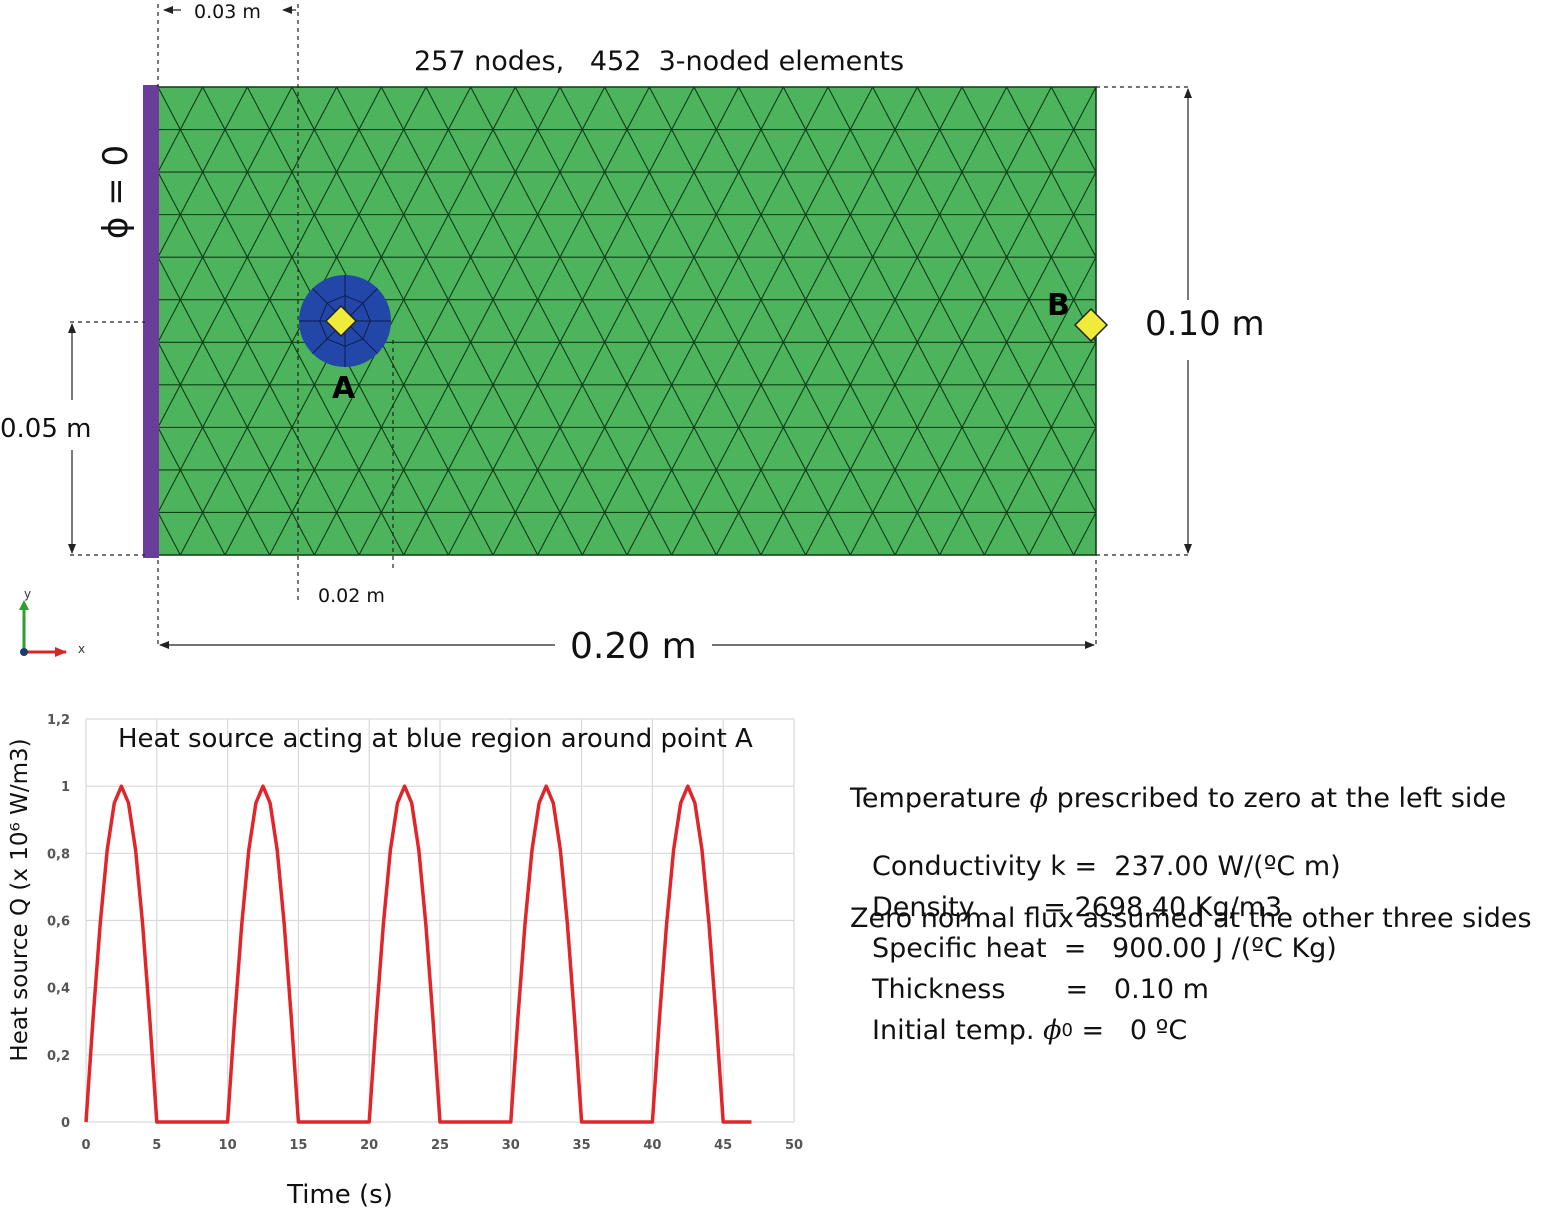 Image resolution: width=1542 pixels, height=1213 pixels. What do you see at coordinates (156, 1145) in the screenshot?
I see `chart-x-tick-label: 5` at bounding box center [156, 1145].